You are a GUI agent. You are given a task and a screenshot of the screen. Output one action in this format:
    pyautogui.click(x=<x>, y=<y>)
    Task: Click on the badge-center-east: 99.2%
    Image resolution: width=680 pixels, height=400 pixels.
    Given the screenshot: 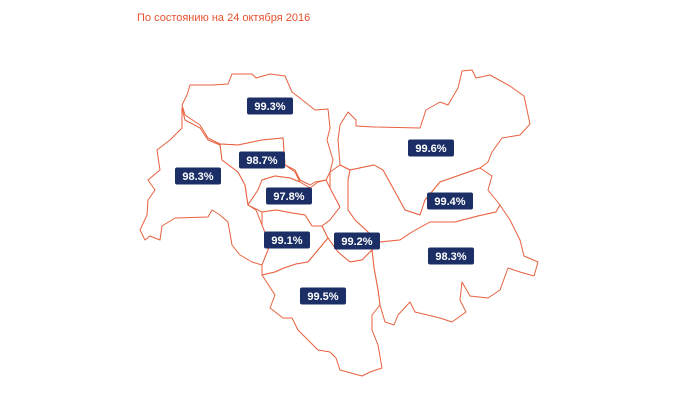 What is the action you would take?
    pyautogui.click(x=357, y=241)
    